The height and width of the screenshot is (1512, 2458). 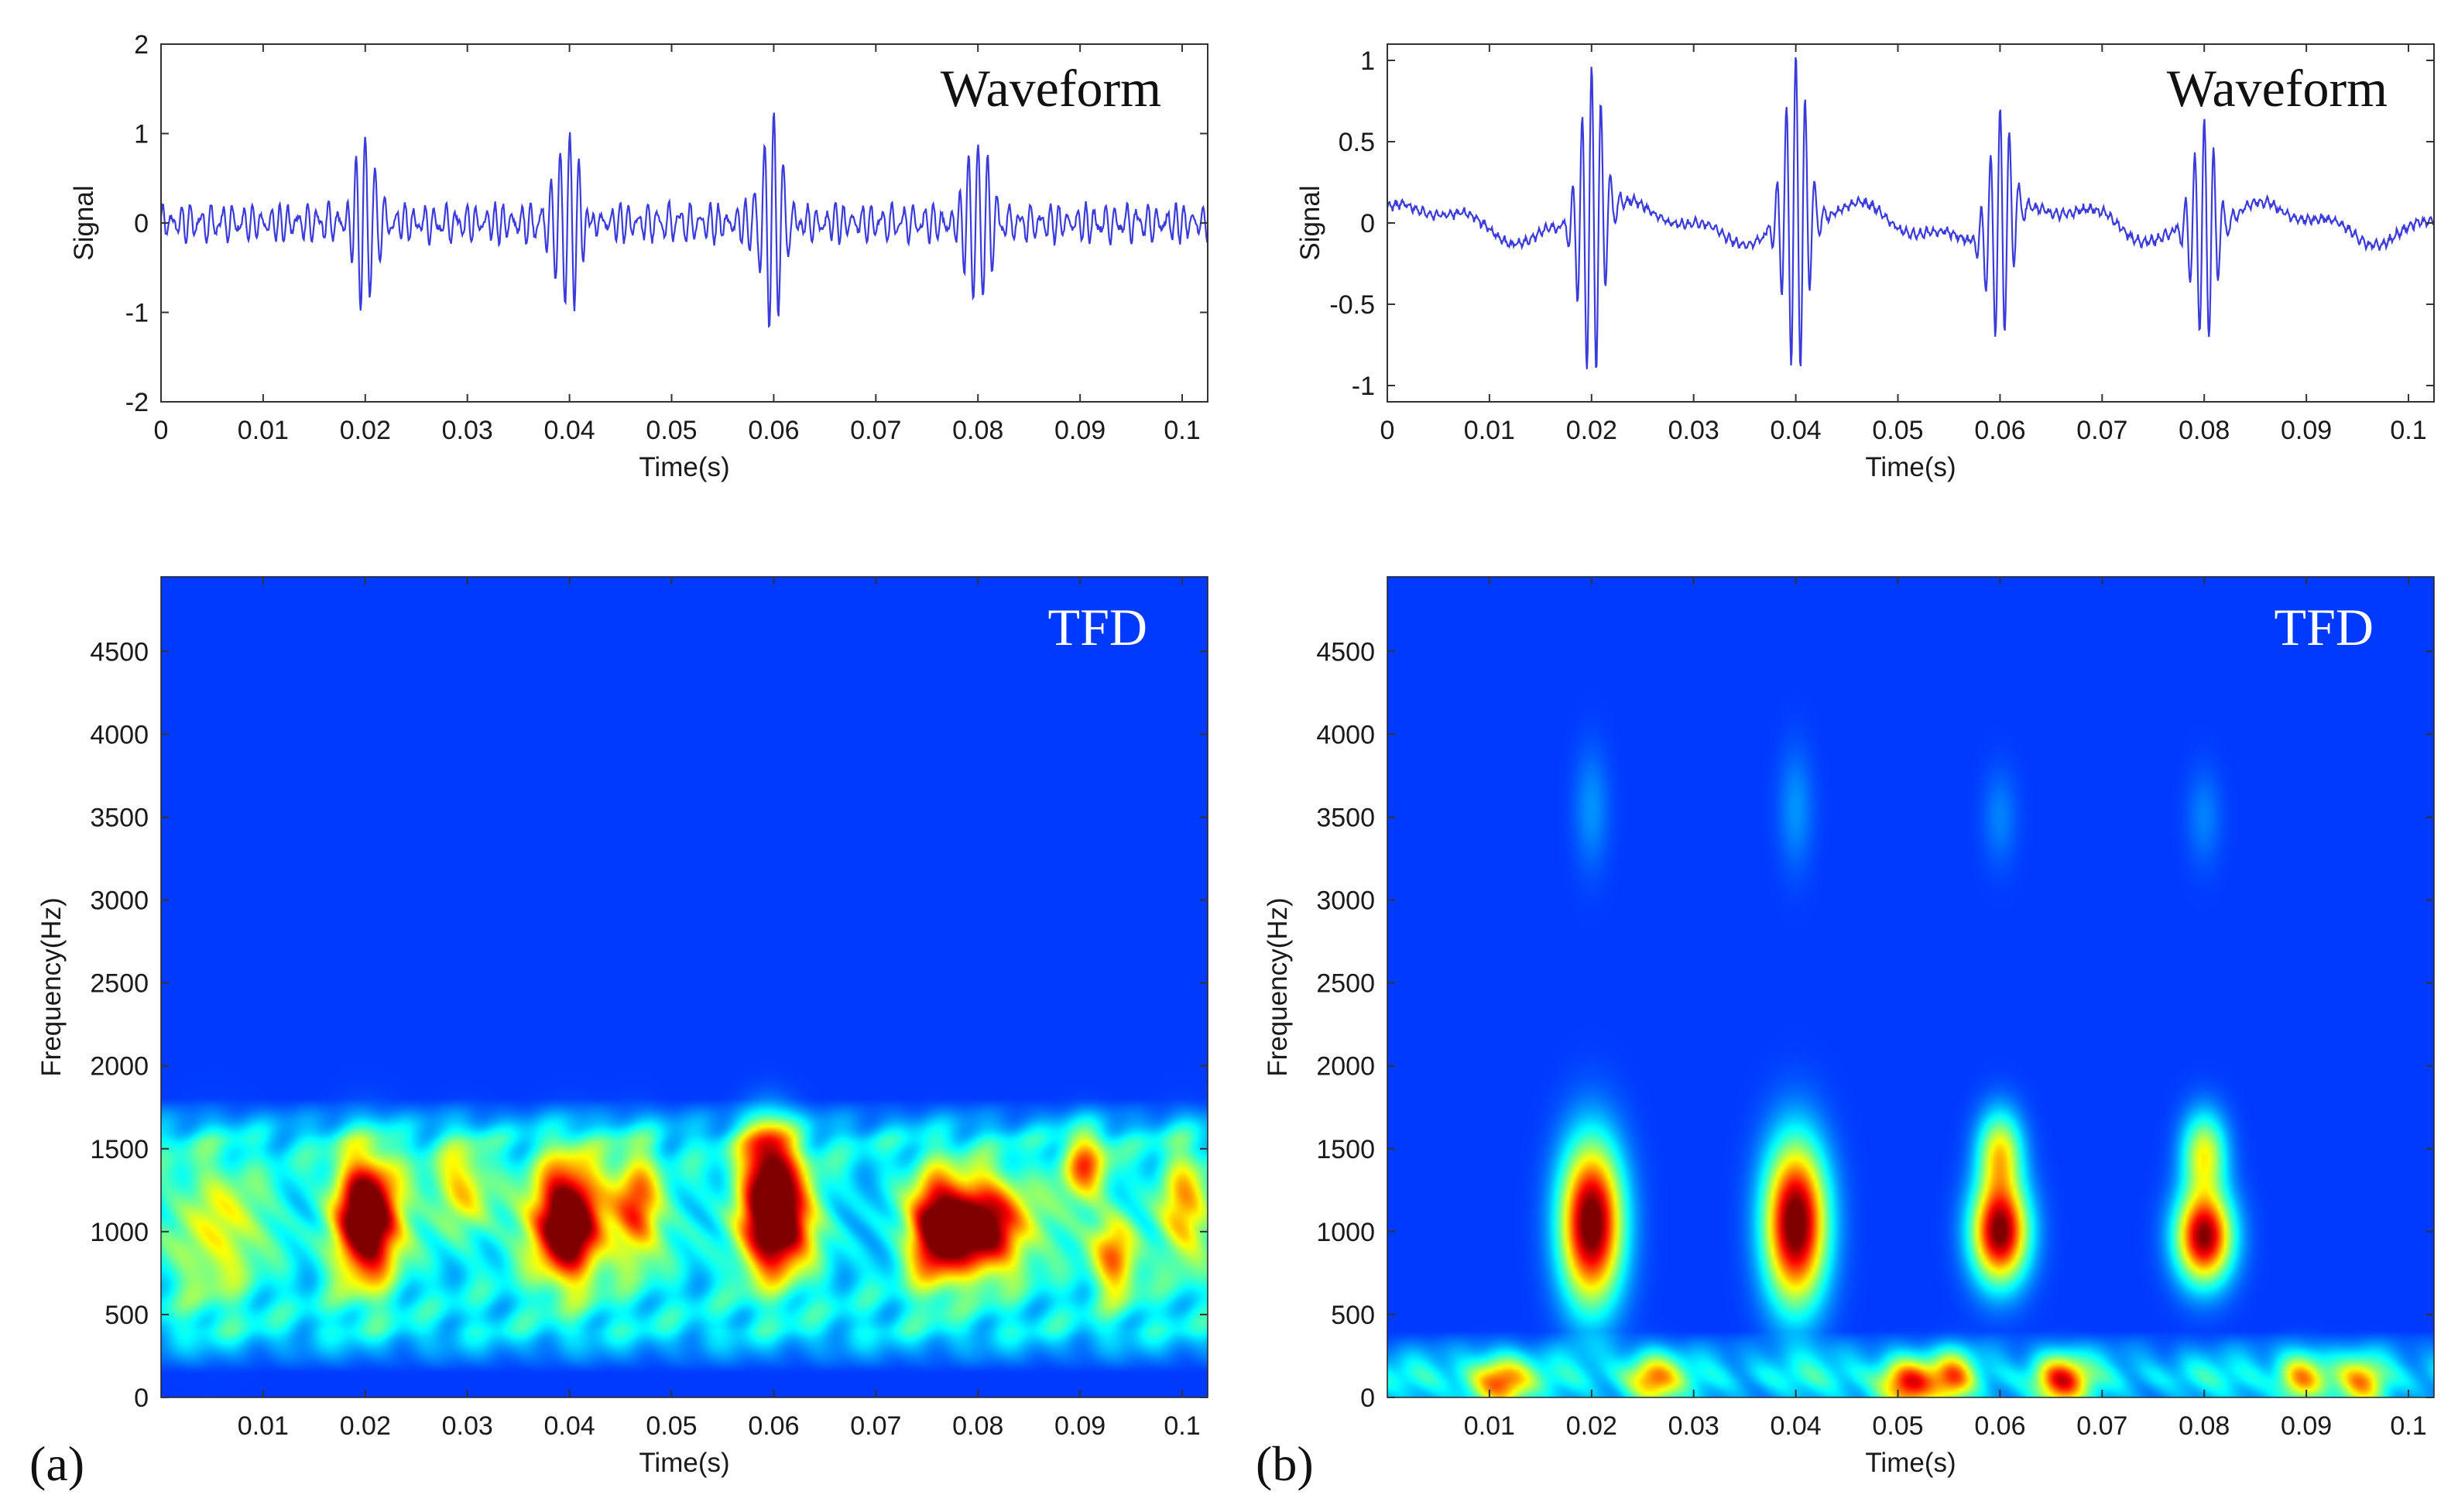 What do you see at coordinates (1352, 305) in the screenshot?
I see `y-tick-label: -0.5` at bounding box center [1352, 305].